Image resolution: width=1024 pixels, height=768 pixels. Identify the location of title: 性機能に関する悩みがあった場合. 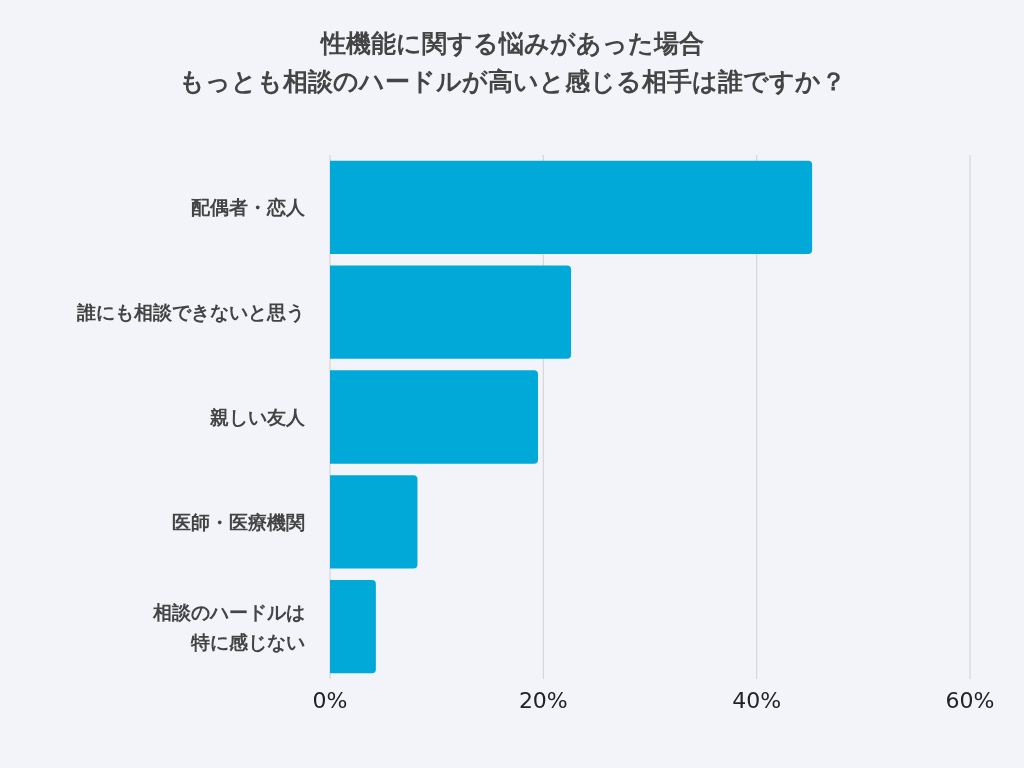
(512, 43).